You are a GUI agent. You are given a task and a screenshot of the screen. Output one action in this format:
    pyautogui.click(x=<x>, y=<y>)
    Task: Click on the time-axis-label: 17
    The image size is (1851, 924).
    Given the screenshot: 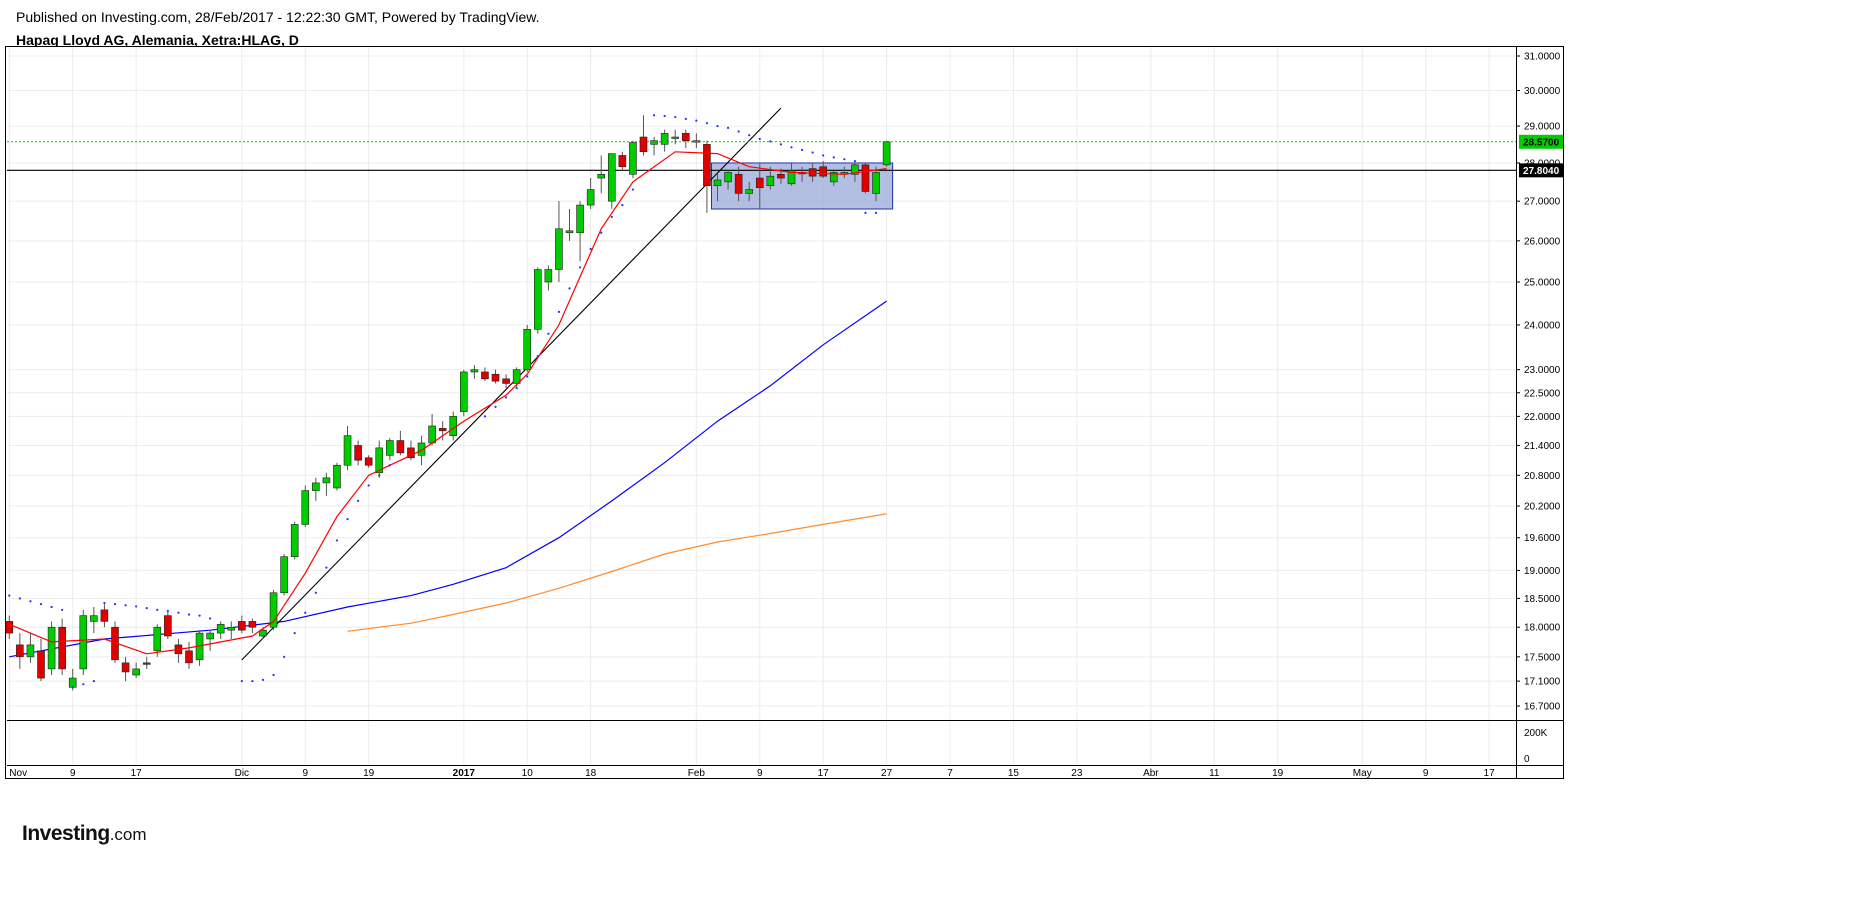 What is the action you would take?
    pyautogui.click(x=137, y=773)
    